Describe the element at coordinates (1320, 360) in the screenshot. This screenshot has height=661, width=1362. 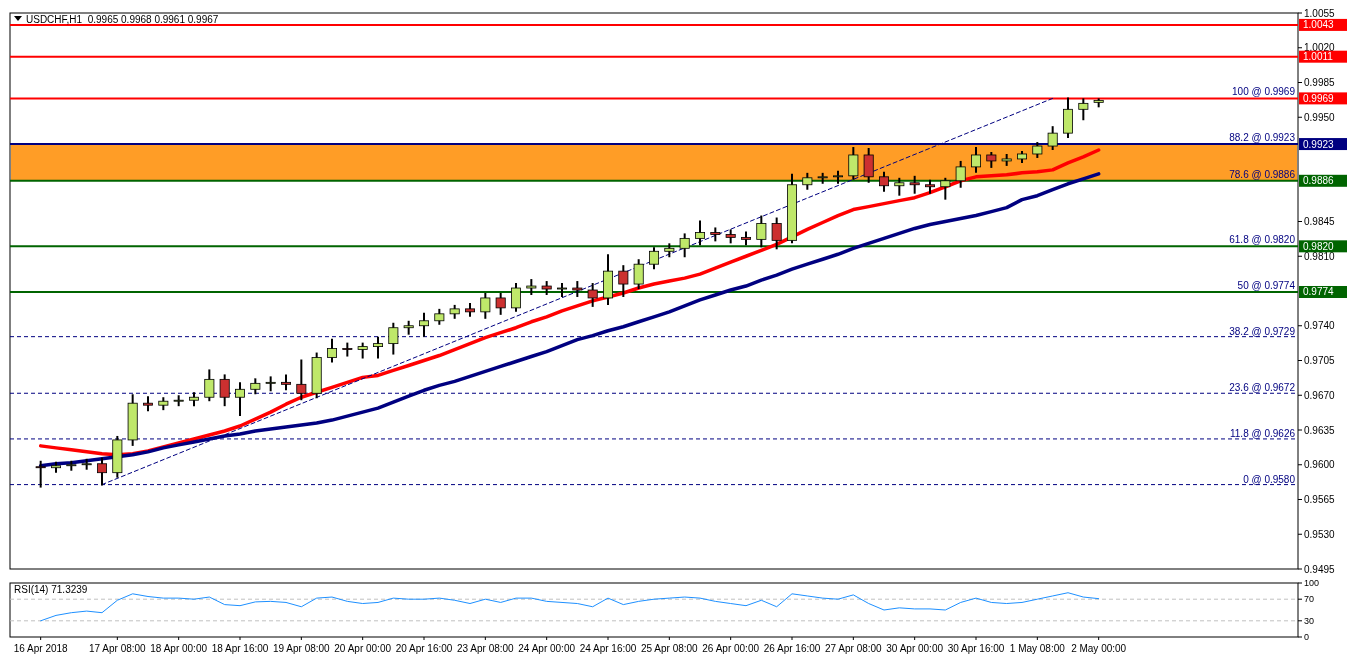
I see `y-tick-label: 0.9705` at that location.